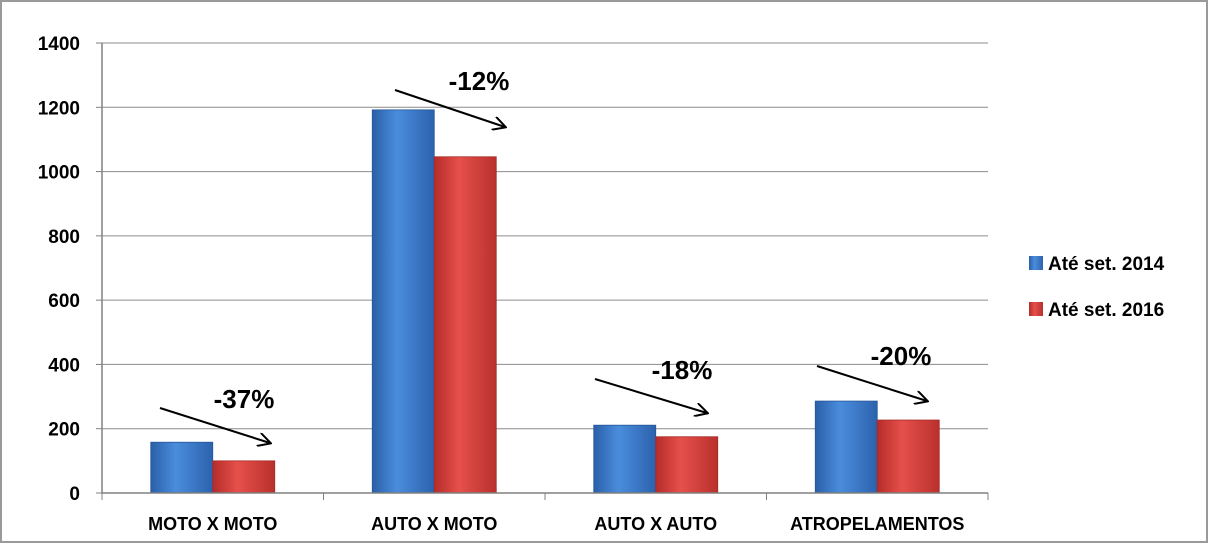  I want to click on y-tick-label: 1400, so click(59, 44).